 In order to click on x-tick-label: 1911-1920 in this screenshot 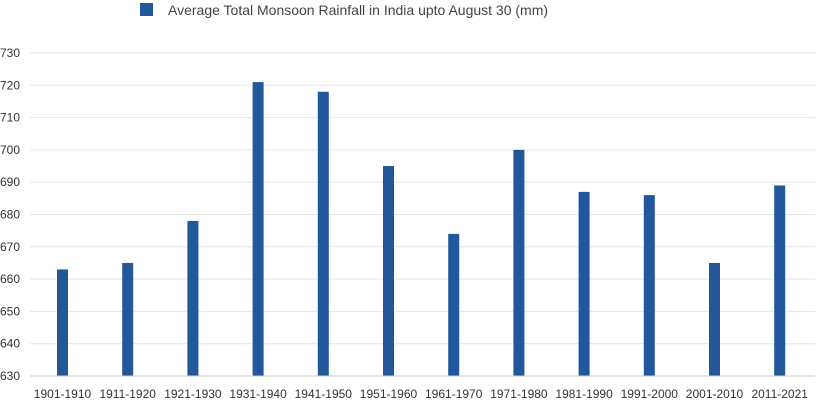, I will do `click(127, 394)`.